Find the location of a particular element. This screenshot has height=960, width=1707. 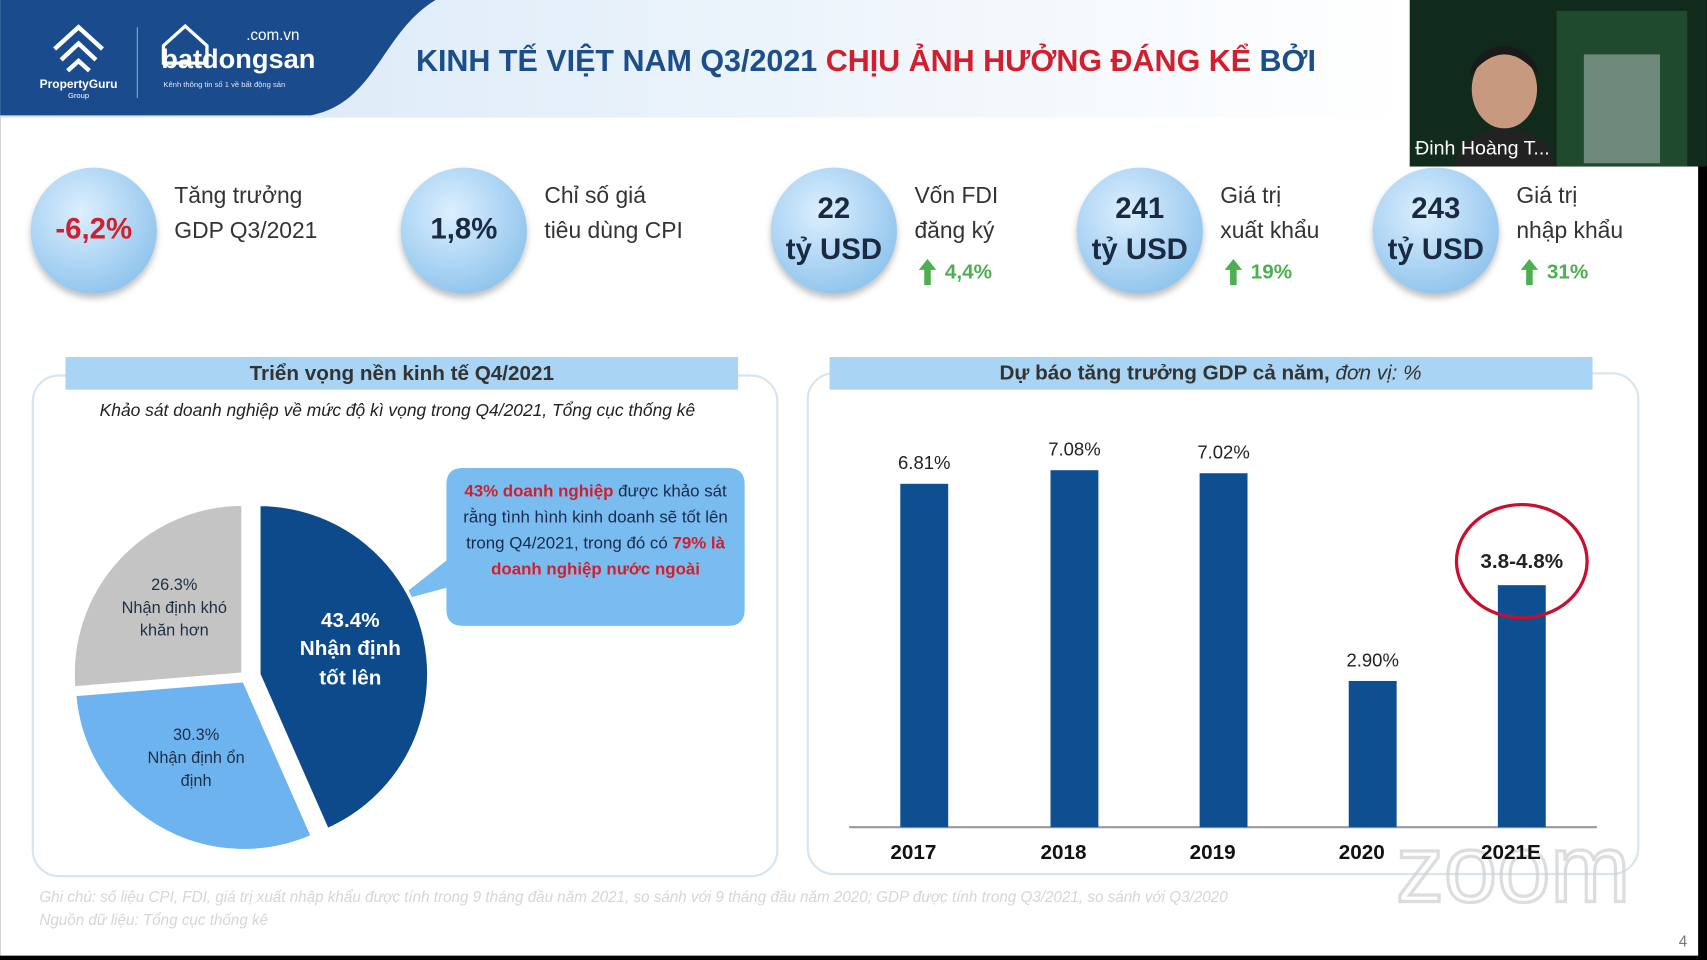

x-tick-label: 2017 is located at coordinates (913, 852).